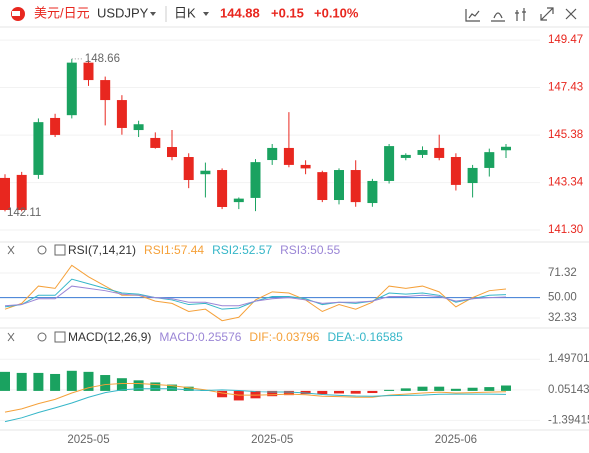 This screenshot has height=453, width=589. I want to click on legend-item: MACD:0.25576, so click(200, 337).